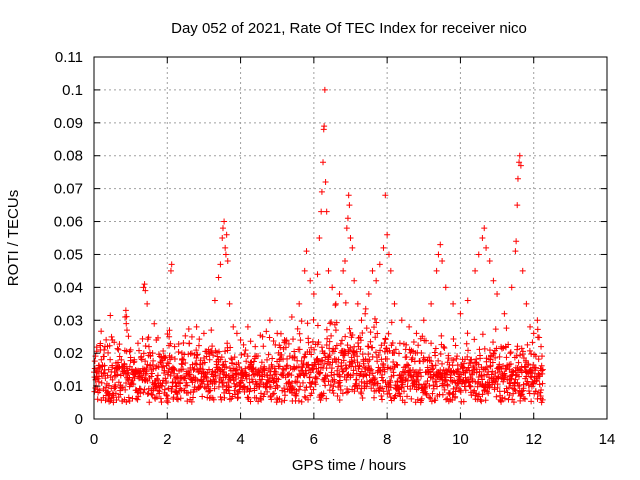  What do you see at coordinates (68, 123) in the screenshot?
I see `y-tick-label: 0.09` at bounding box center [68, 123].